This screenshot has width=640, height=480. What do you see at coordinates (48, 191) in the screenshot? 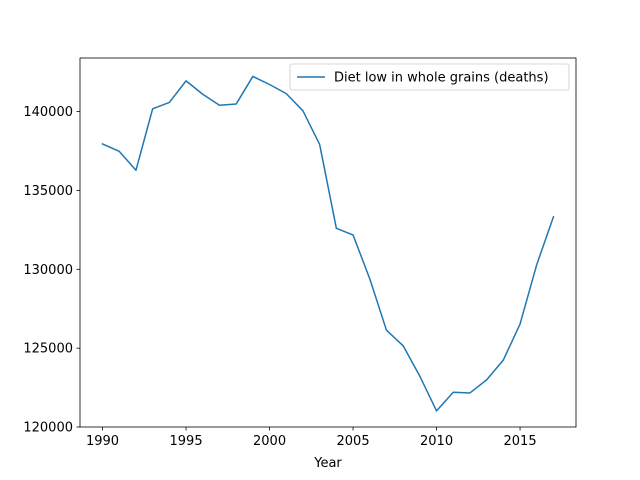
I see `y-tick-label: 135000` at bounding box center [48, 191].